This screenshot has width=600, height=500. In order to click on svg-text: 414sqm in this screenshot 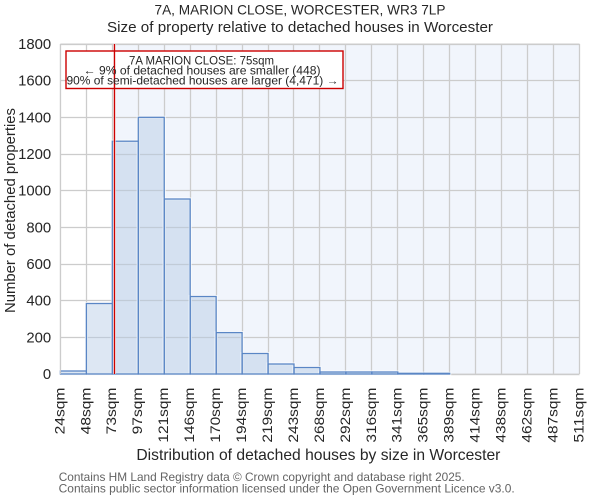, I will do `click(476, 415)`.